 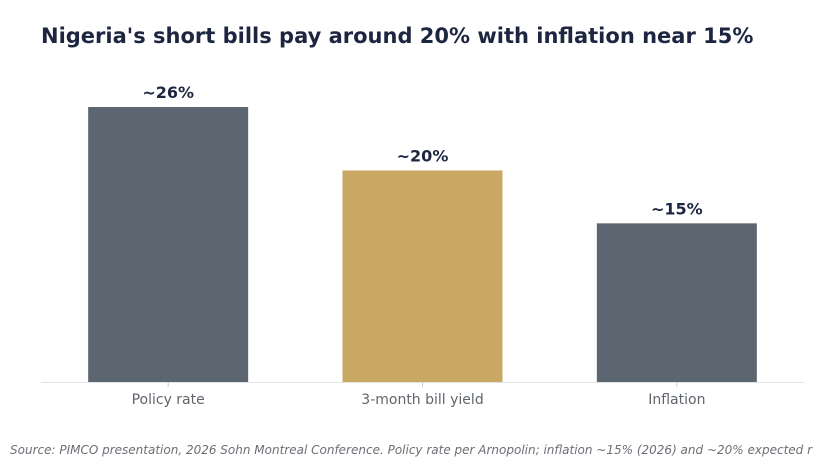 I want to click on category-label-3: Inflation, so click(x=676, y=400).